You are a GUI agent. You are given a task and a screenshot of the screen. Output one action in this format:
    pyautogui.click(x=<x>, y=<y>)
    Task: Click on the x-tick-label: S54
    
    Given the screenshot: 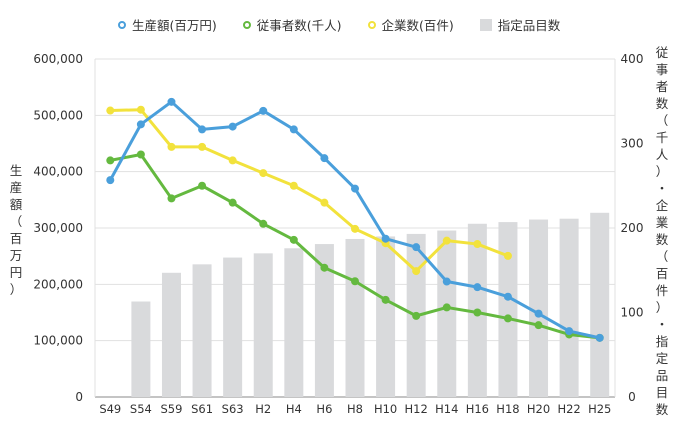 What is the action you would take?
    pyautogui.click(x=141, y=409)
    